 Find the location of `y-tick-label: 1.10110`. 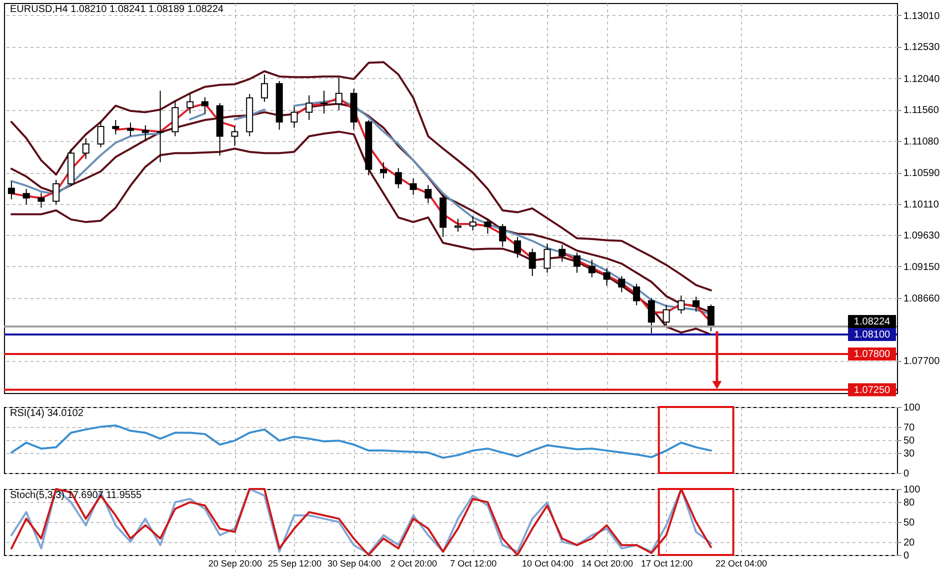

y-tick-label: 1.10110 is located at coordinates (922, 204).